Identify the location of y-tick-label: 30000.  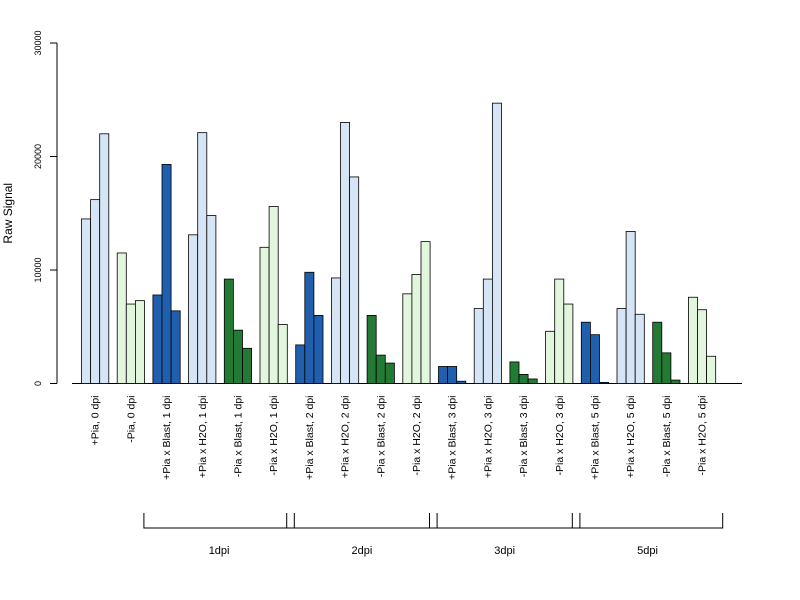
(38, 42).